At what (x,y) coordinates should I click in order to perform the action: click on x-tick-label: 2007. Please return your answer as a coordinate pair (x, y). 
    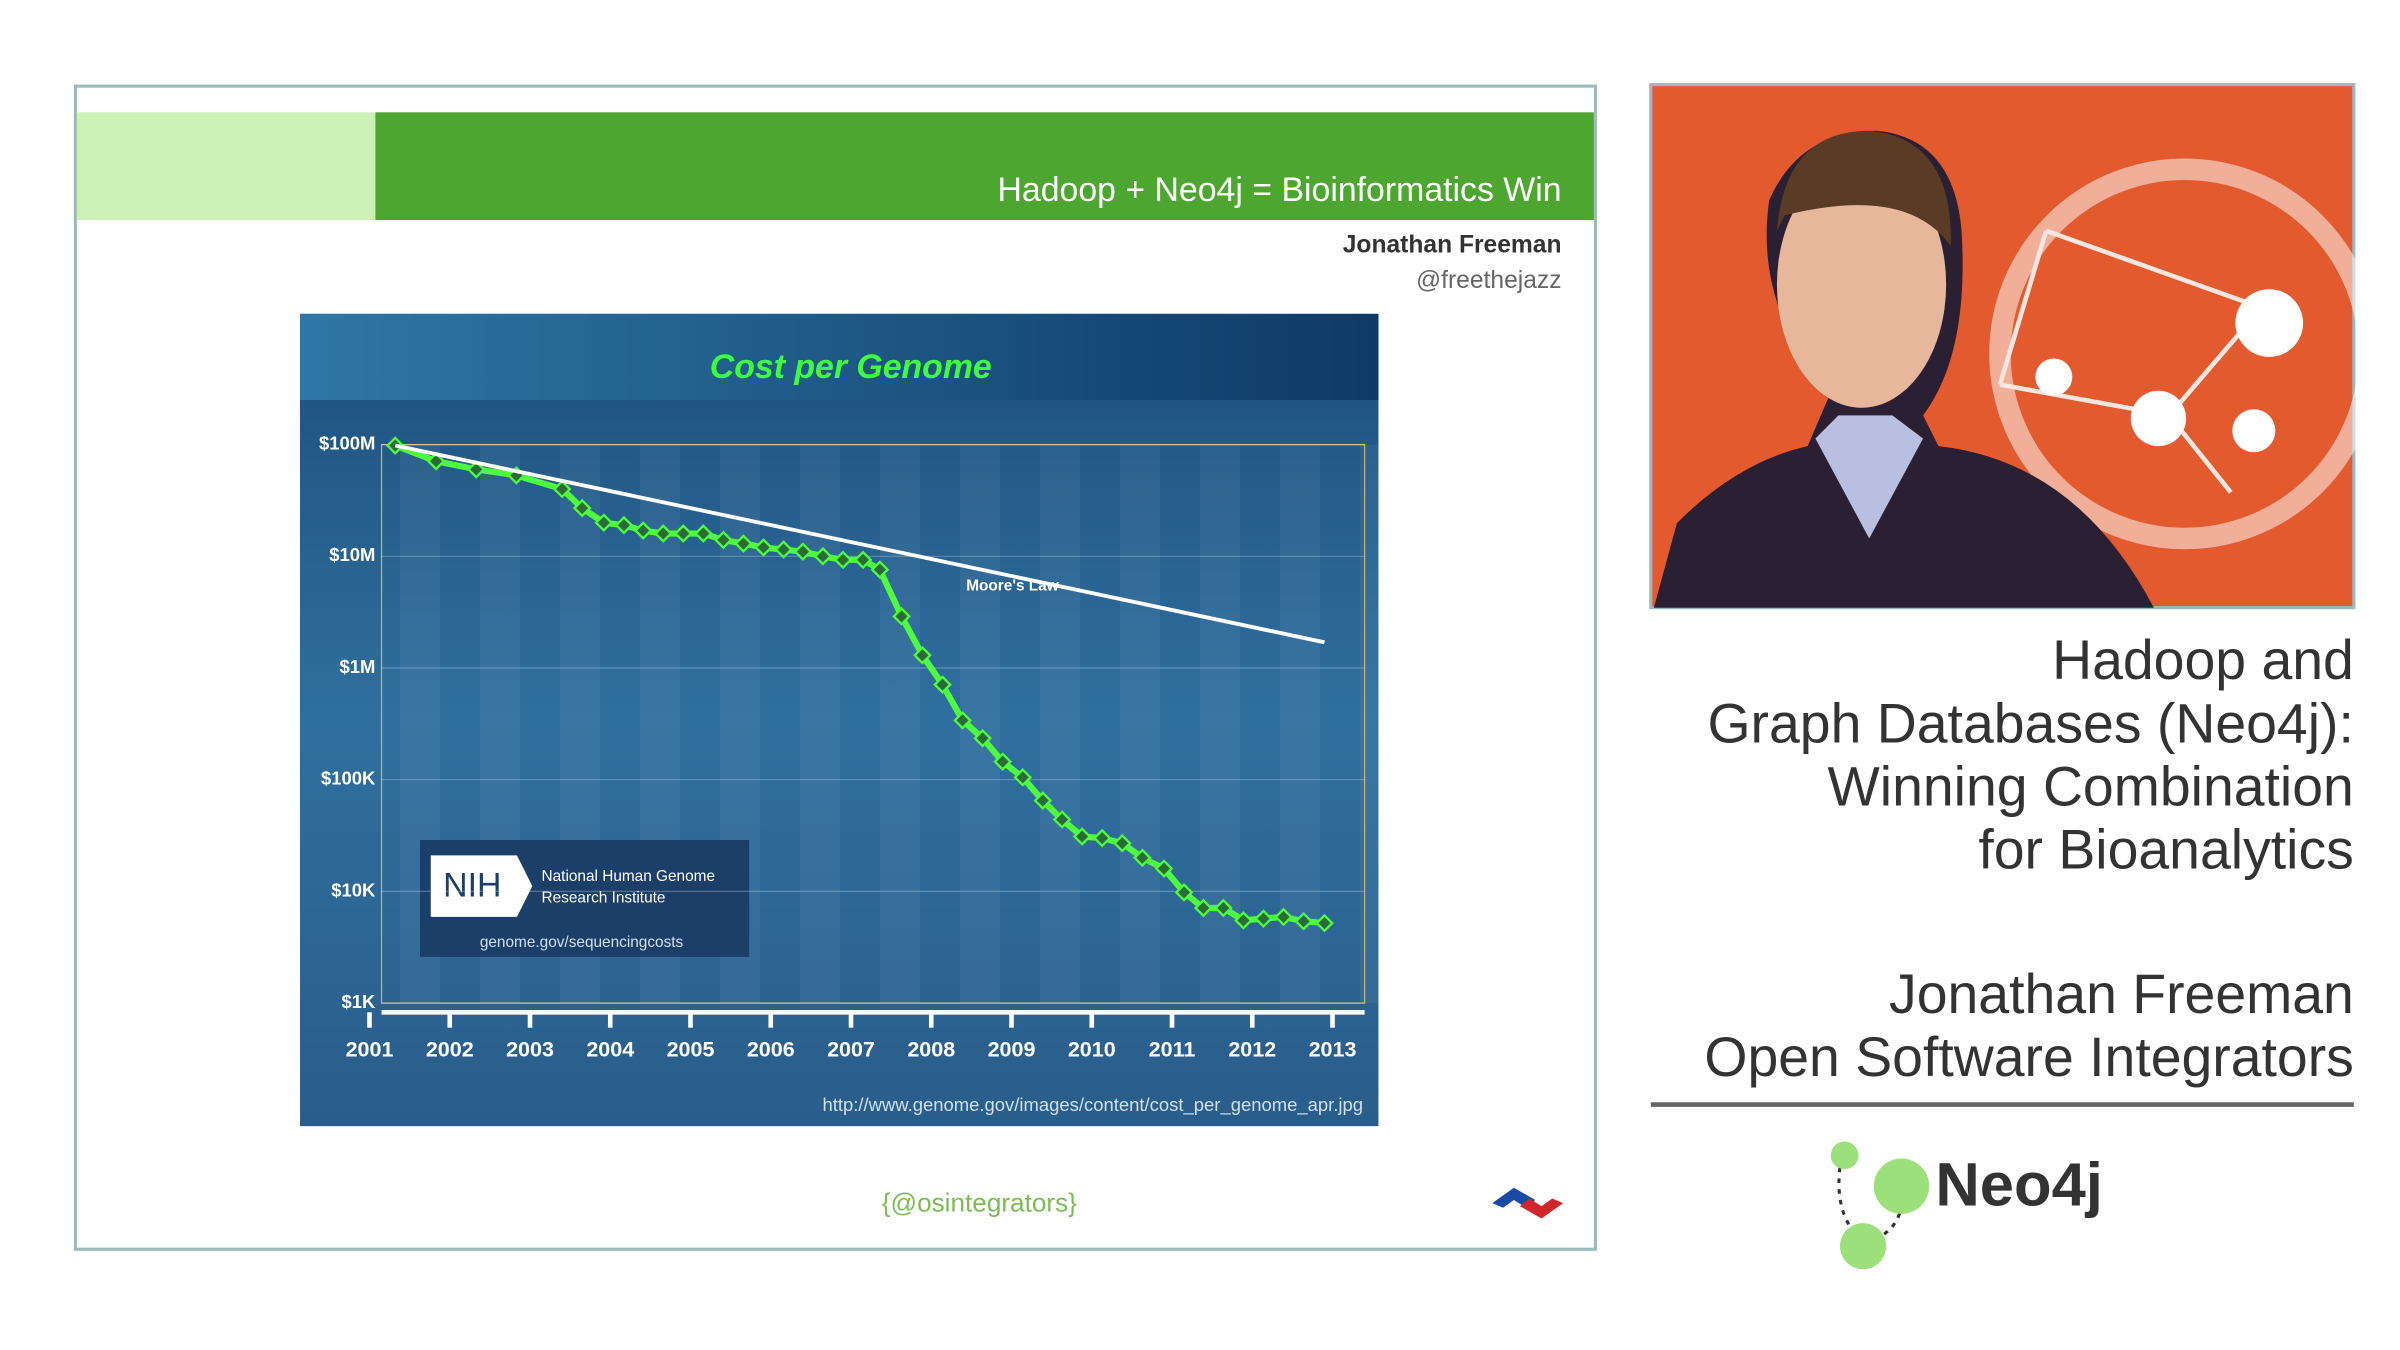
    Looking at the image, I should click on (851, 1049).